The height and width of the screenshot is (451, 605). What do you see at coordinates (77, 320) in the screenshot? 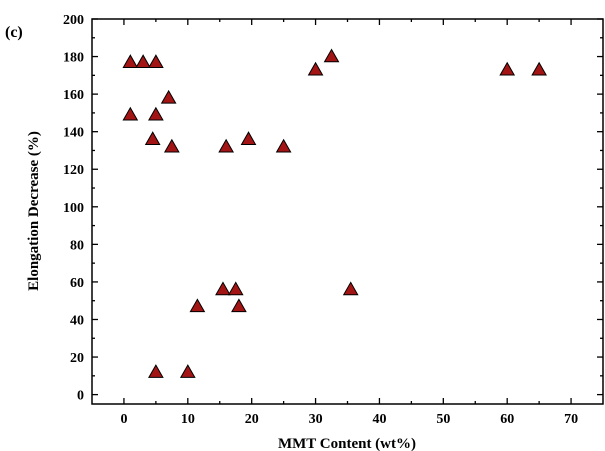
I see `y-tick-label: 40` at bounding box center [77, 320].